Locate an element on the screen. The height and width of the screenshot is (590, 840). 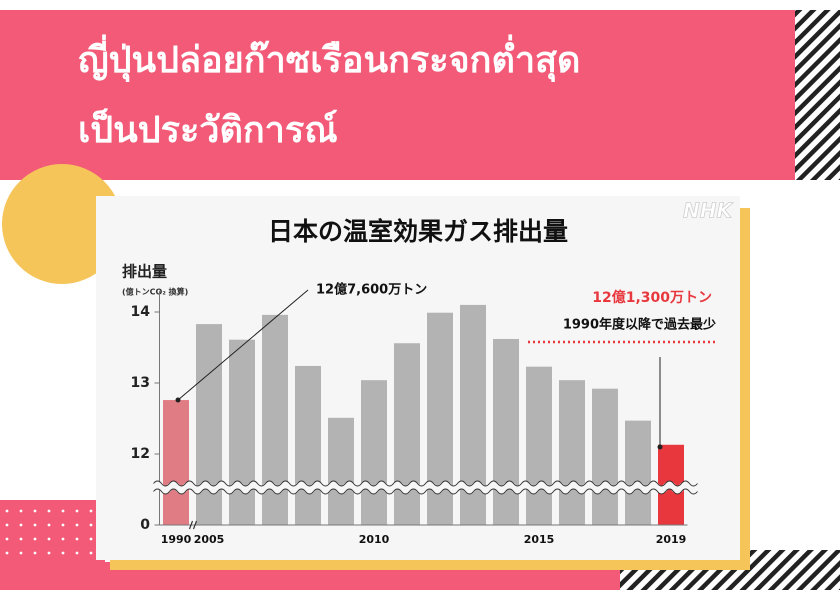
chart-title: 日本の温室効果ガス排出量 is located at coordinates (418, 231).